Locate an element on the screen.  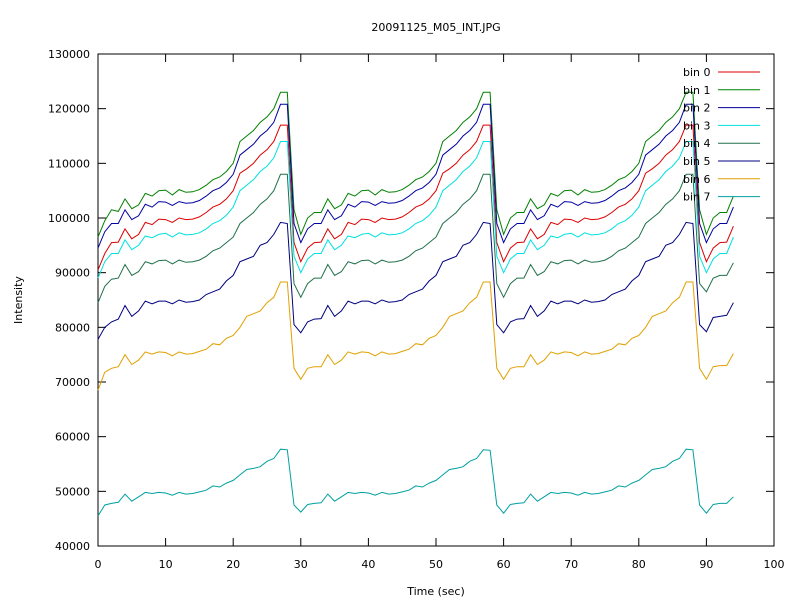
y-axis-label: Intensity is located at coordinates (18, 300).